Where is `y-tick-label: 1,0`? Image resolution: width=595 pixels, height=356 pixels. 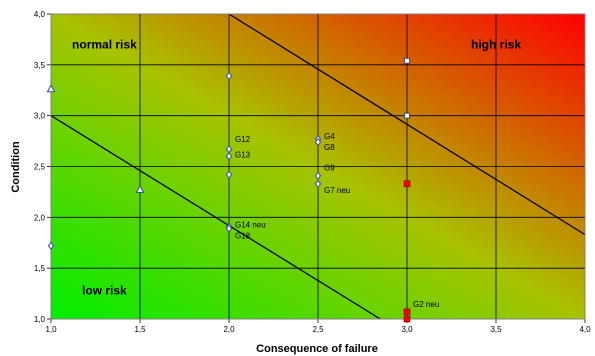
y-tick-label: 1,0 is located at coordinates (40, 319).